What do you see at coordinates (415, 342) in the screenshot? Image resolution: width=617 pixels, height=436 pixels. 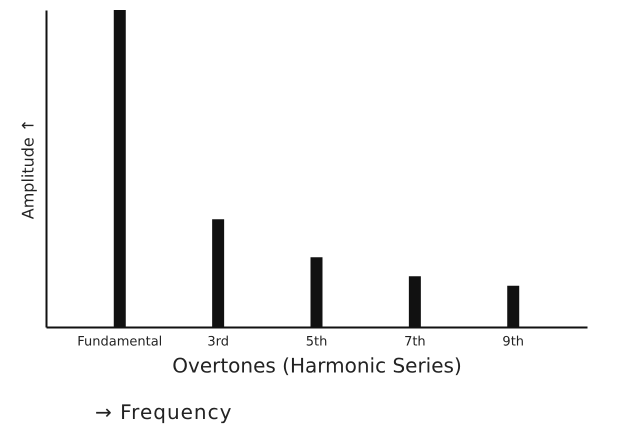 I see `x-tick-label: 7th` at bounding box center [415, 342].